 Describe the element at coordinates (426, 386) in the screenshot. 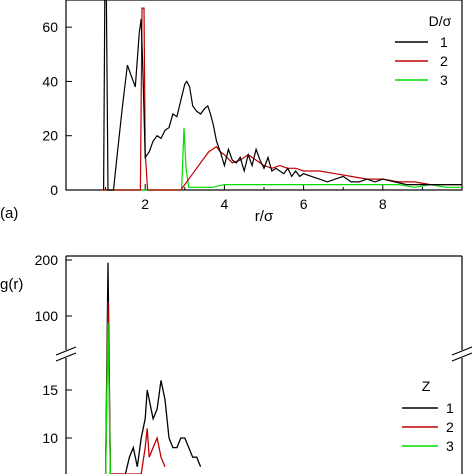

I see `panel-b-legend-title: Z` at that location.